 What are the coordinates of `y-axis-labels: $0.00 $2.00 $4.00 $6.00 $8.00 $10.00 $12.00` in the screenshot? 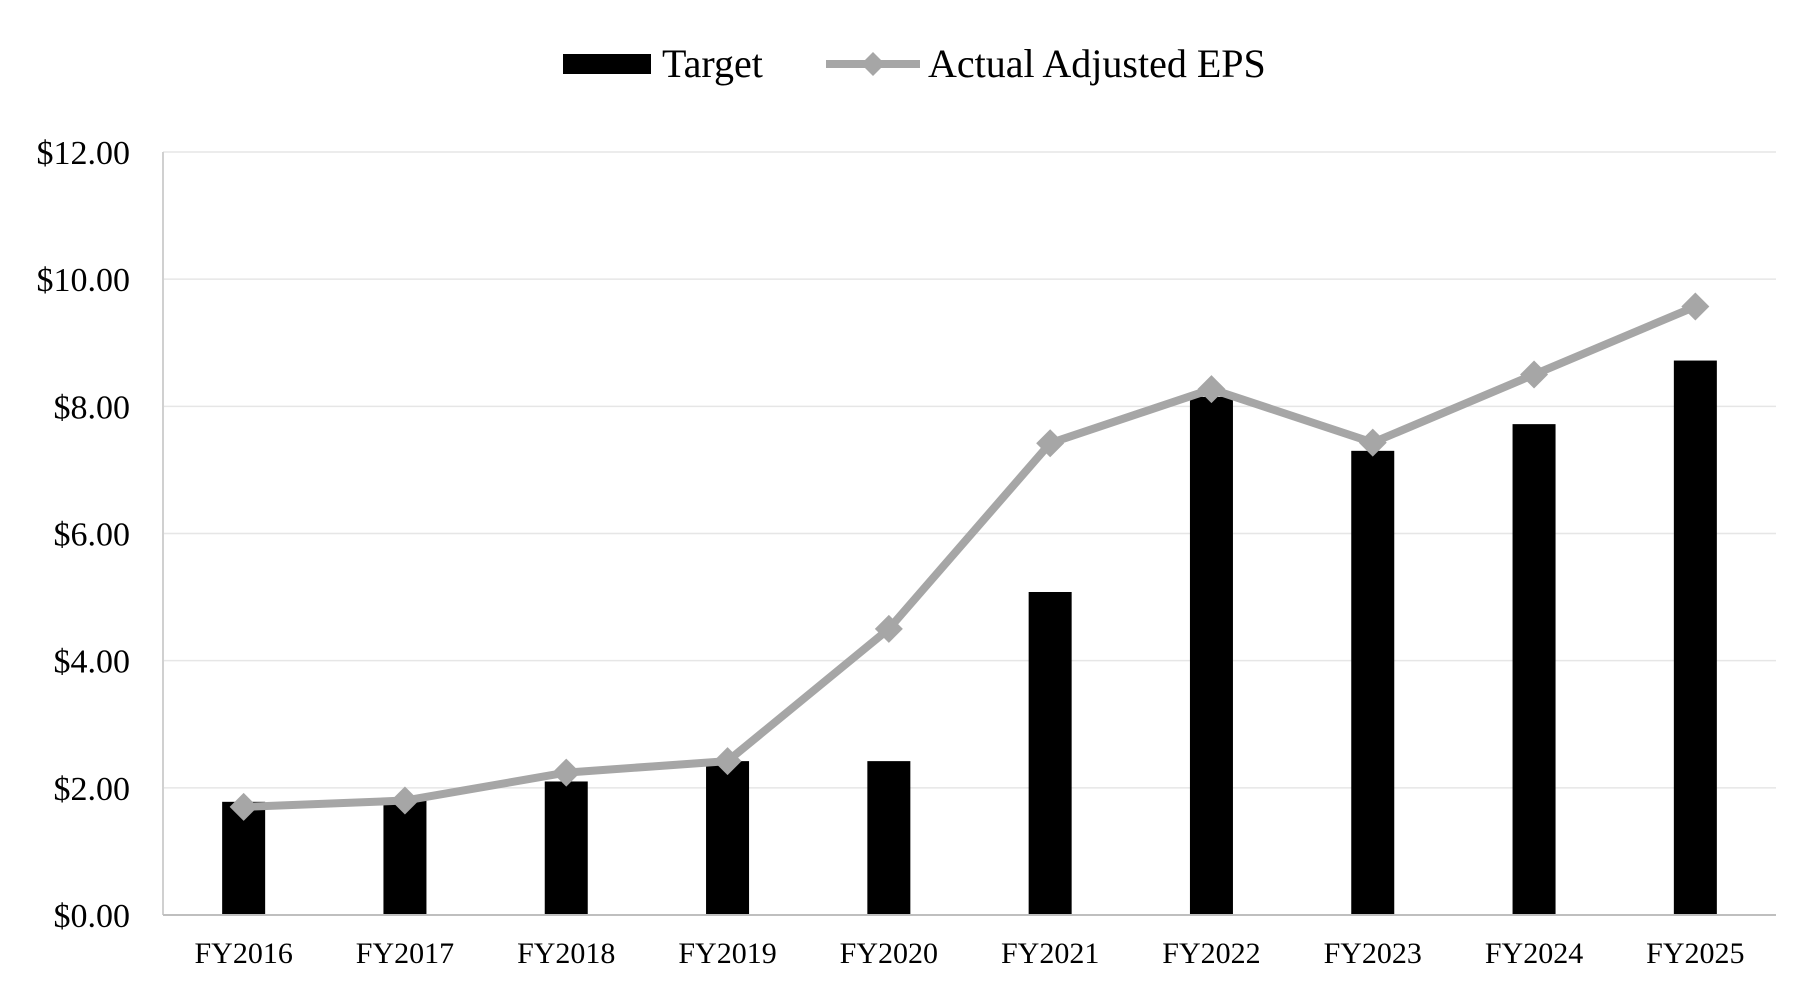 It's located at (84, 535).